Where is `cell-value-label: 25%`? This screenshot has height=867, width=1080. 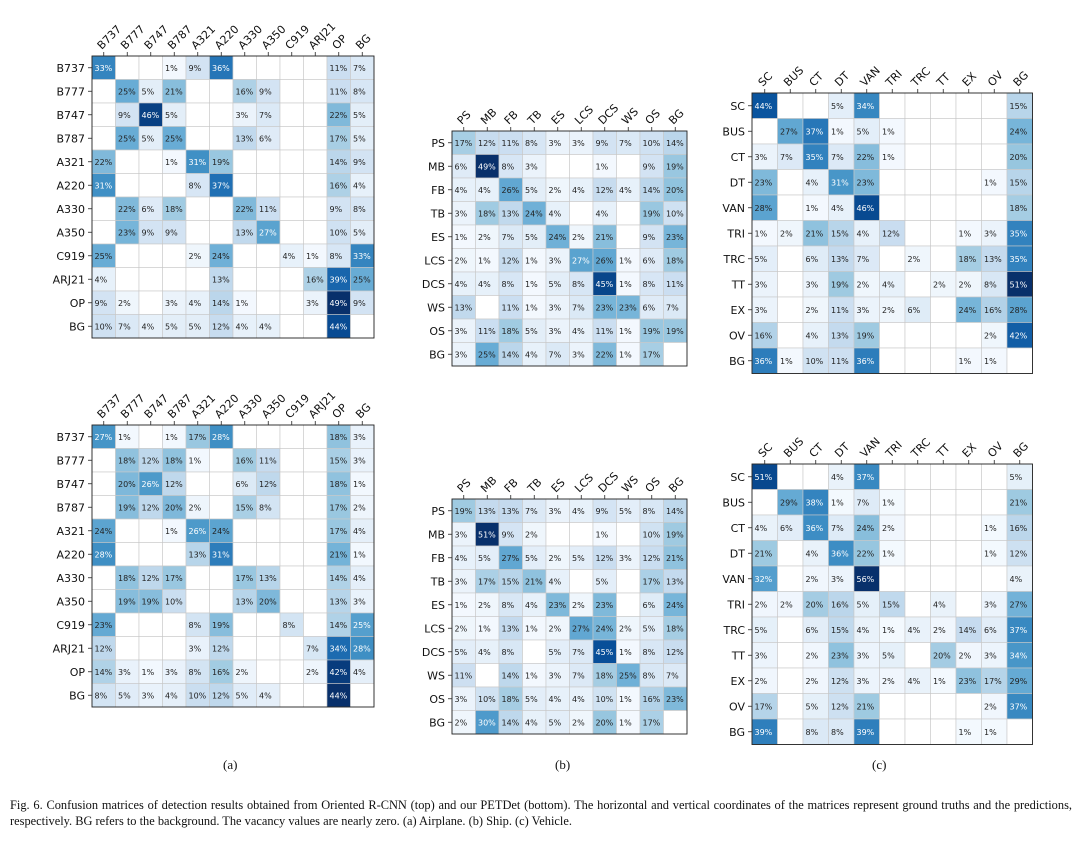
cell-value-label: 25% is located at coordinates (127, 91).